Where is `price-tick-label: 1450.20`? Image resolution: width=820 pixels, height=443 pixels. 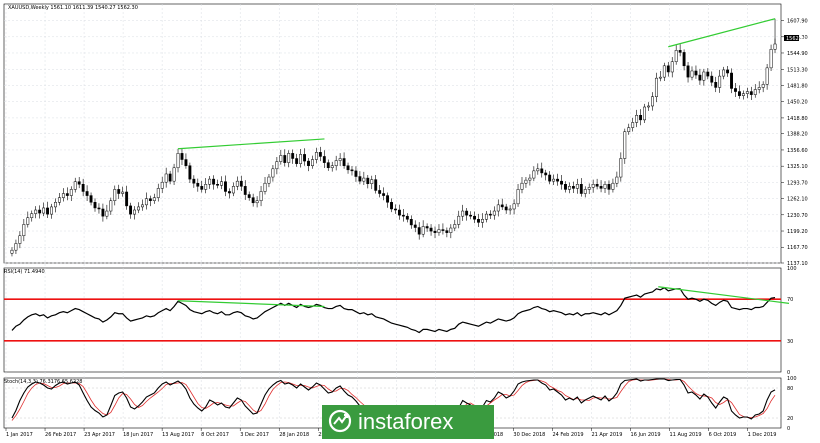
price-tick-label: 1450.20 is located at coordinates (797, 103).